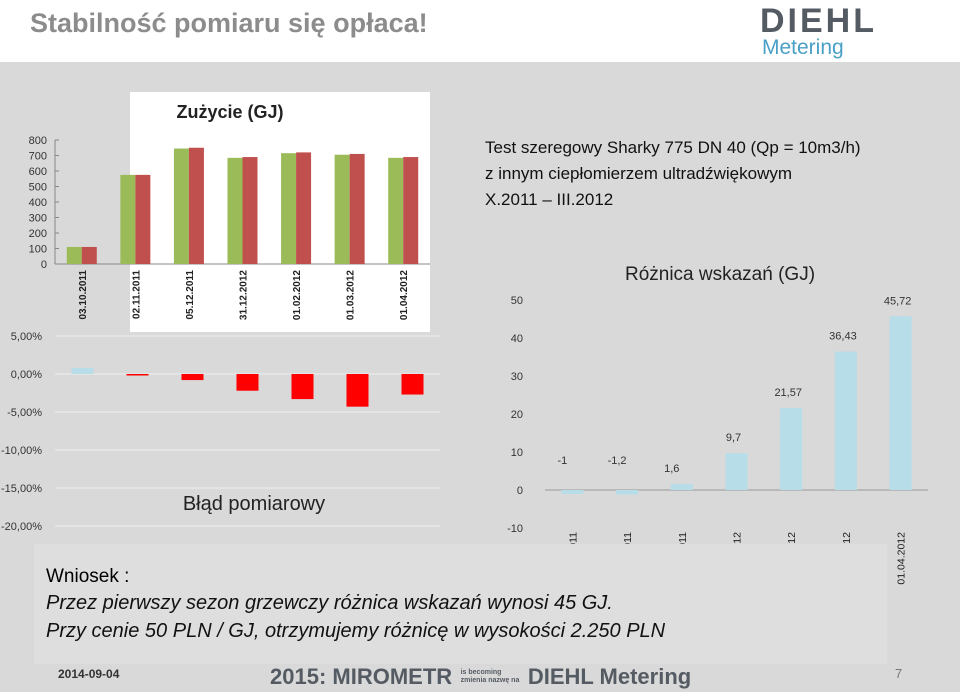  I want to click on y-tick-label: 10, so click(517, 453).